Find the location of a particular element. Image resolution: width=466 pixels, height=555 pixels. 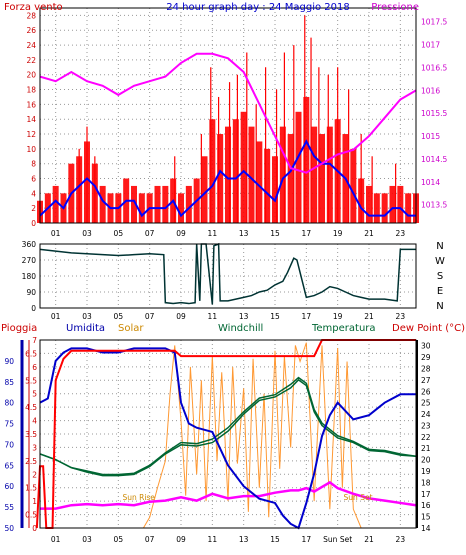

y-left-tick-label: 4 is located at coordinates (33, 193).